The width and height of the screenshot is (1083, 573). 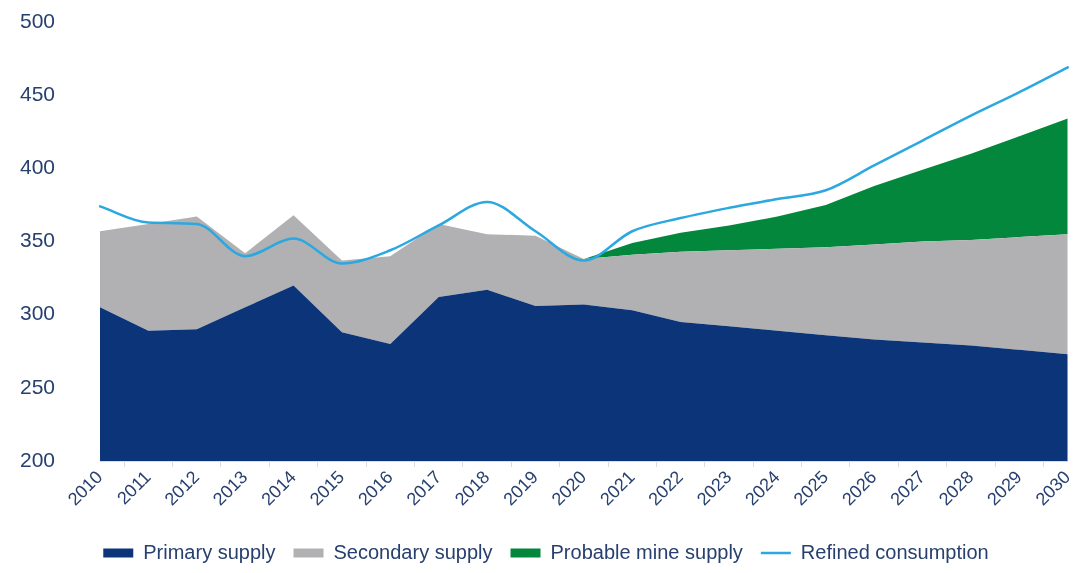 I want to click on legend-label: Probable mine supply, so click(x=646, y=551).